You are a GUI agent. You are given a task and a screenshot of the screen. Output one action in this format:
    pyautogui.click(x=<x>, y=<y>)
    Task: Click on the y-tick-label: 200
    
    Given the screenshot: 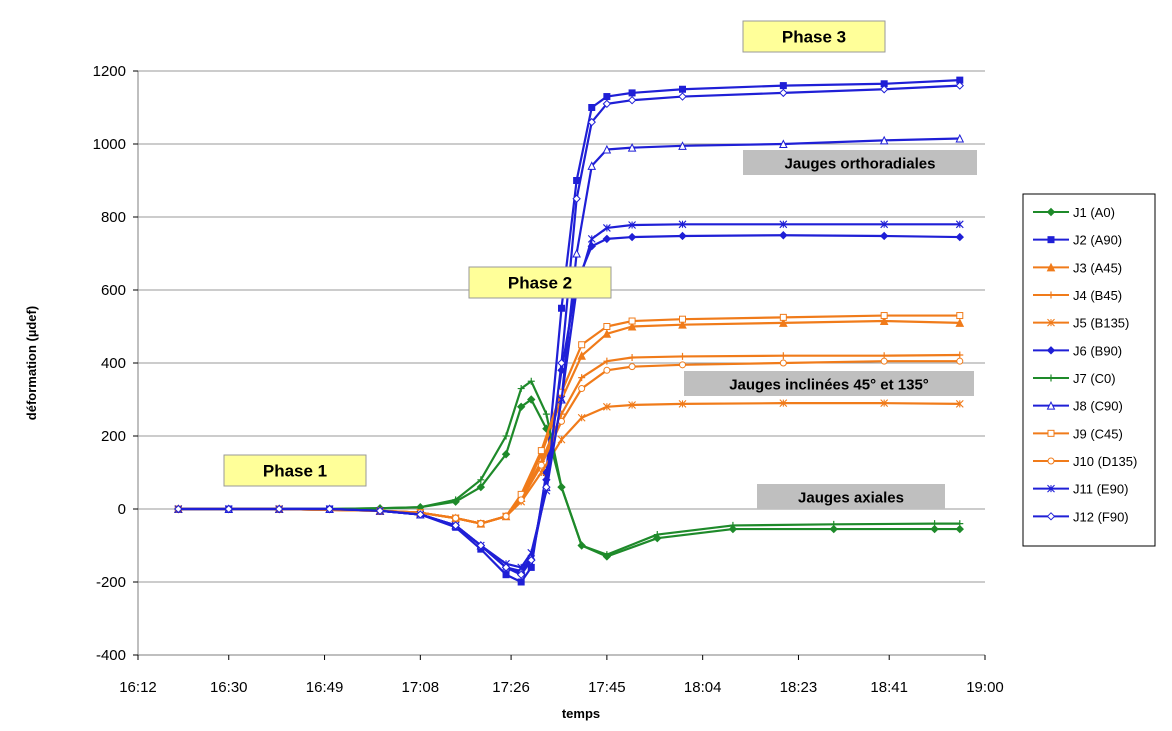 What is the action you would take?
    pyautogui.click(x=113, y=436)
    